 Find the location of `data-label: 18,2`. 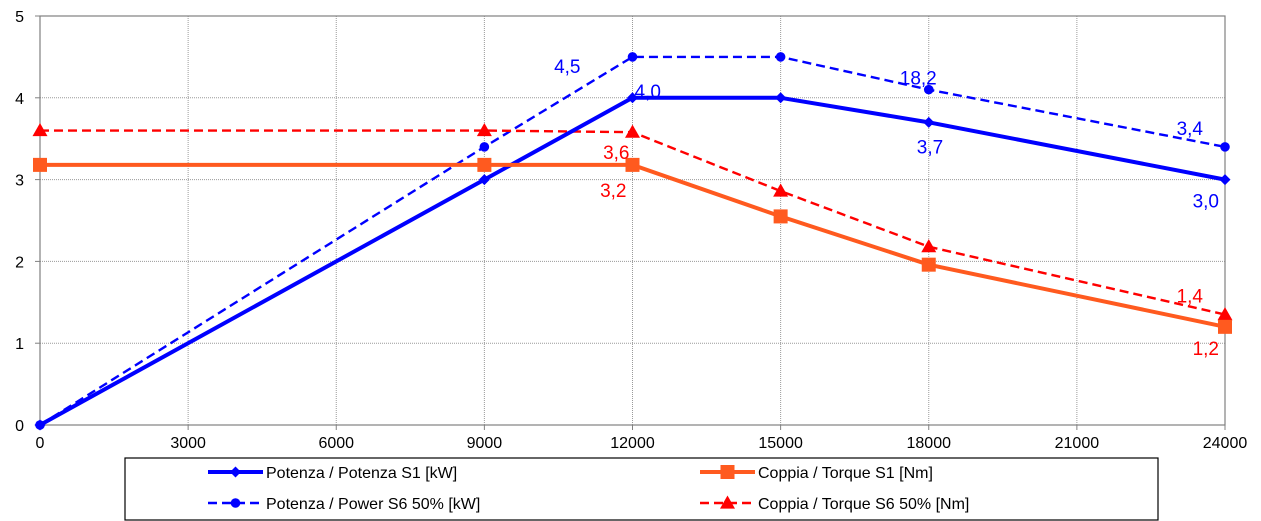

data-label: 18,2 is located at coordinates (918, 79).